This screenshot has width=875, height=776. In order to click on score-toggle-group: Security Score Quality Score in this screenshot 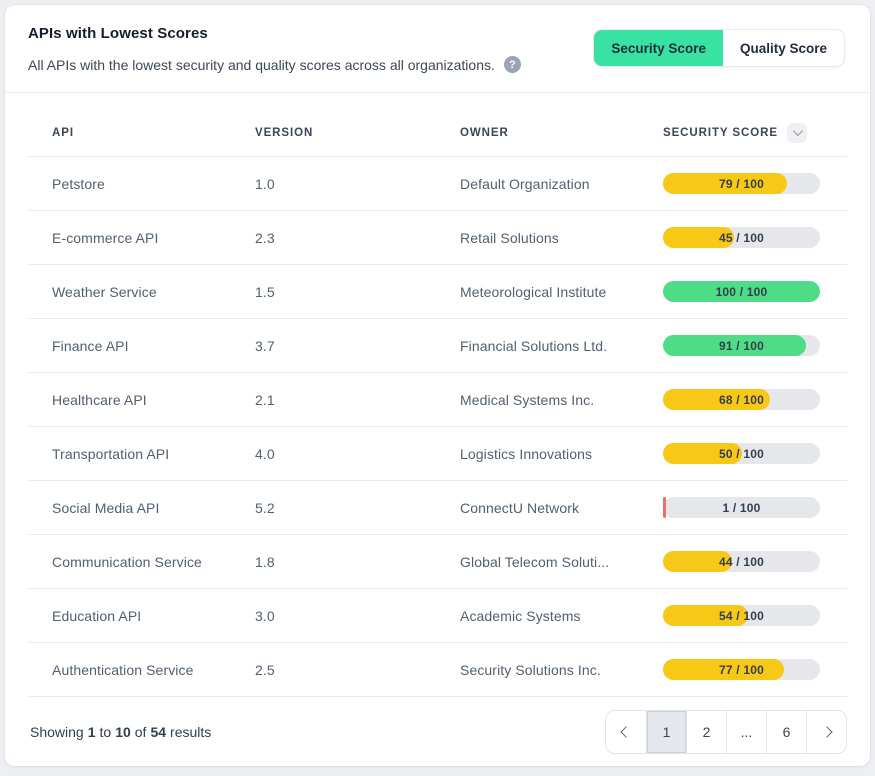, I will do `click(719, 48)`.